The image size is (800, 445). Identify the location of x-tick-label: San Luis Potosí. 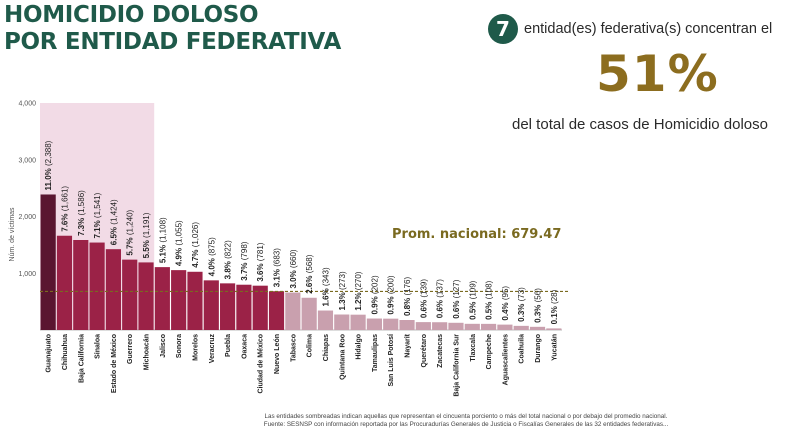
(391, 360).